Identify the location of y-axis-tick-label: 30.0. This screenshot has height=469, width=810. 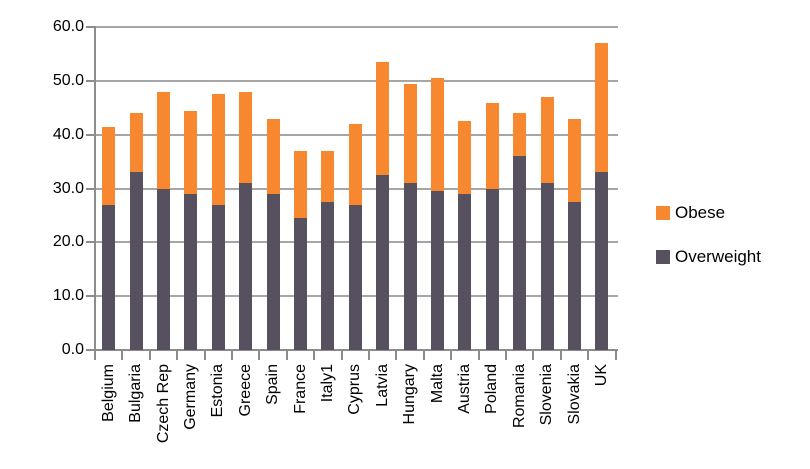
(68, 188).